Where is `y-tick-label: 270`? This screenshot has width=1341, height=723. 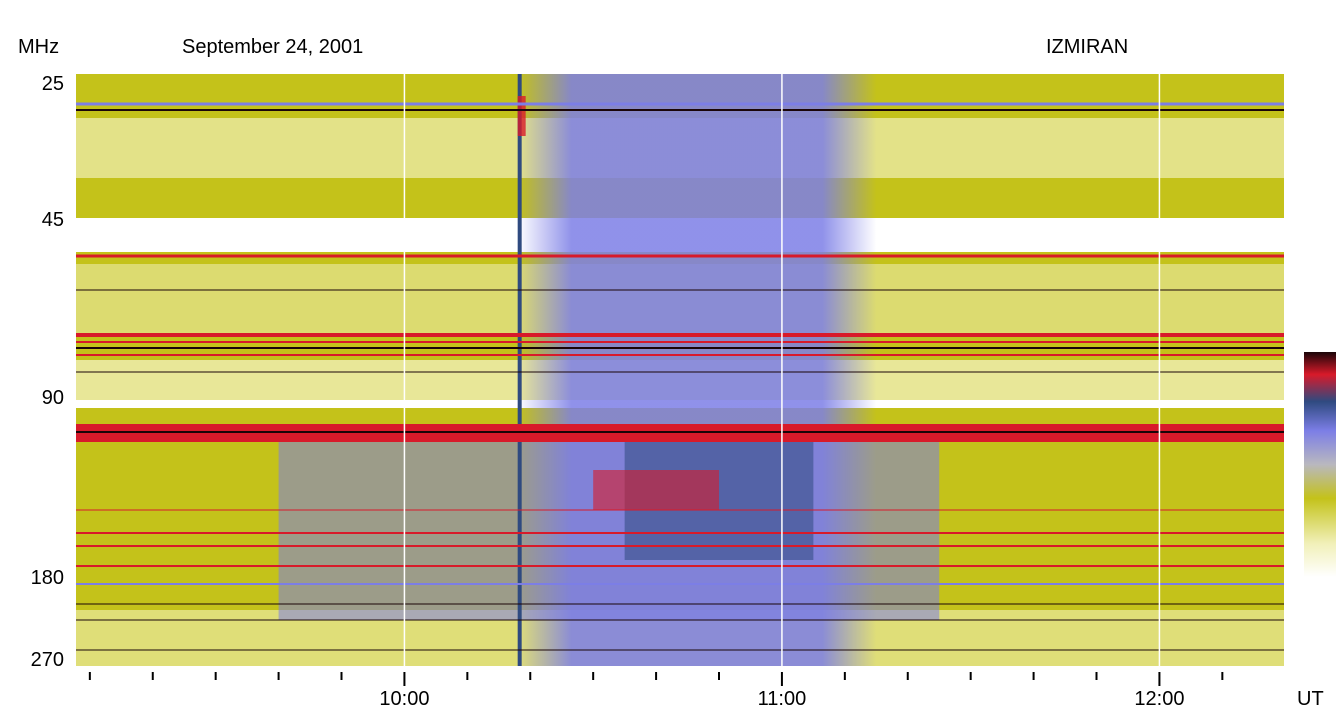 y-tick-label: 270 is located at coordinates (47, 660).